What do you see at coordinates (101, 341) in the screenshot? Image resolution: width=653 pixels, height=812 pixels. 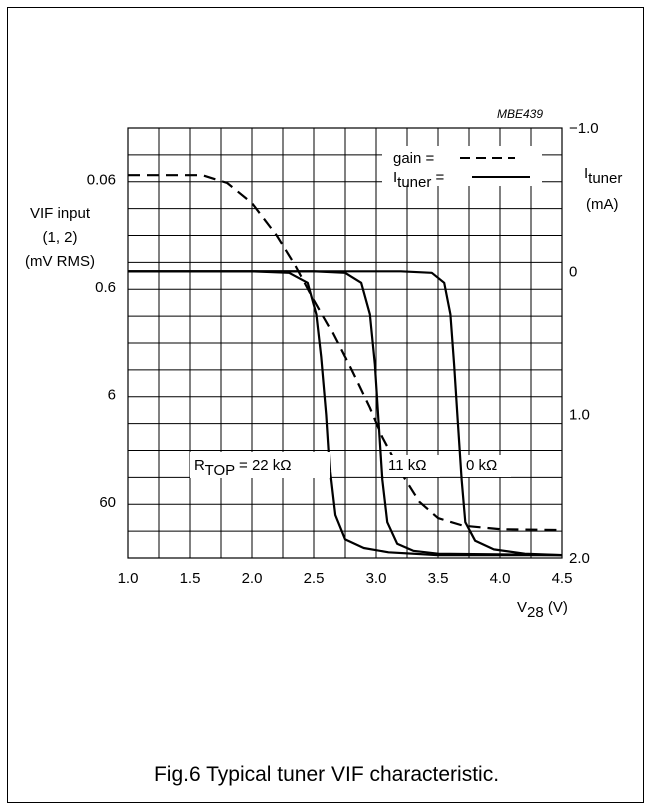 I see `y-left-tick-labels: 0.06 0.6 6 60` at bounding box center [101, 341].